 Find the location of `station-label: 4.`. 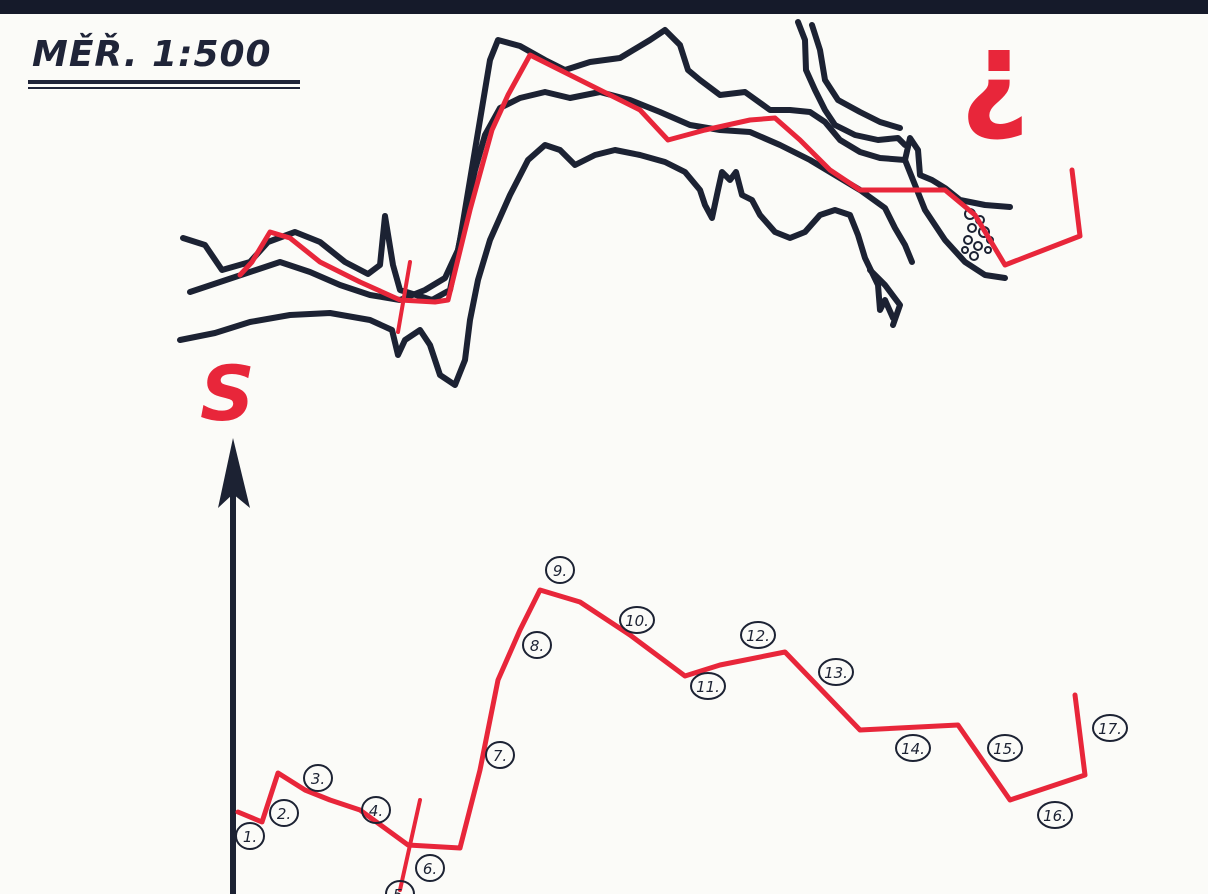

station-label: 4. is located at coordinates (376, 811).